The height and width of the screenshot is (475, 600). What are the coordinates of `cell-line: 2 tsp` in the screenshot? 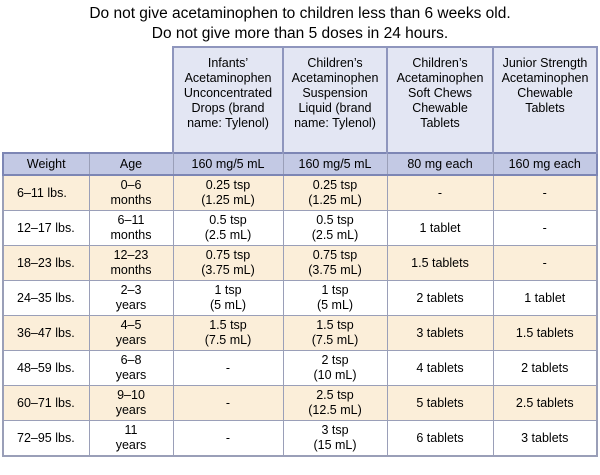 It's located at (335, 360).